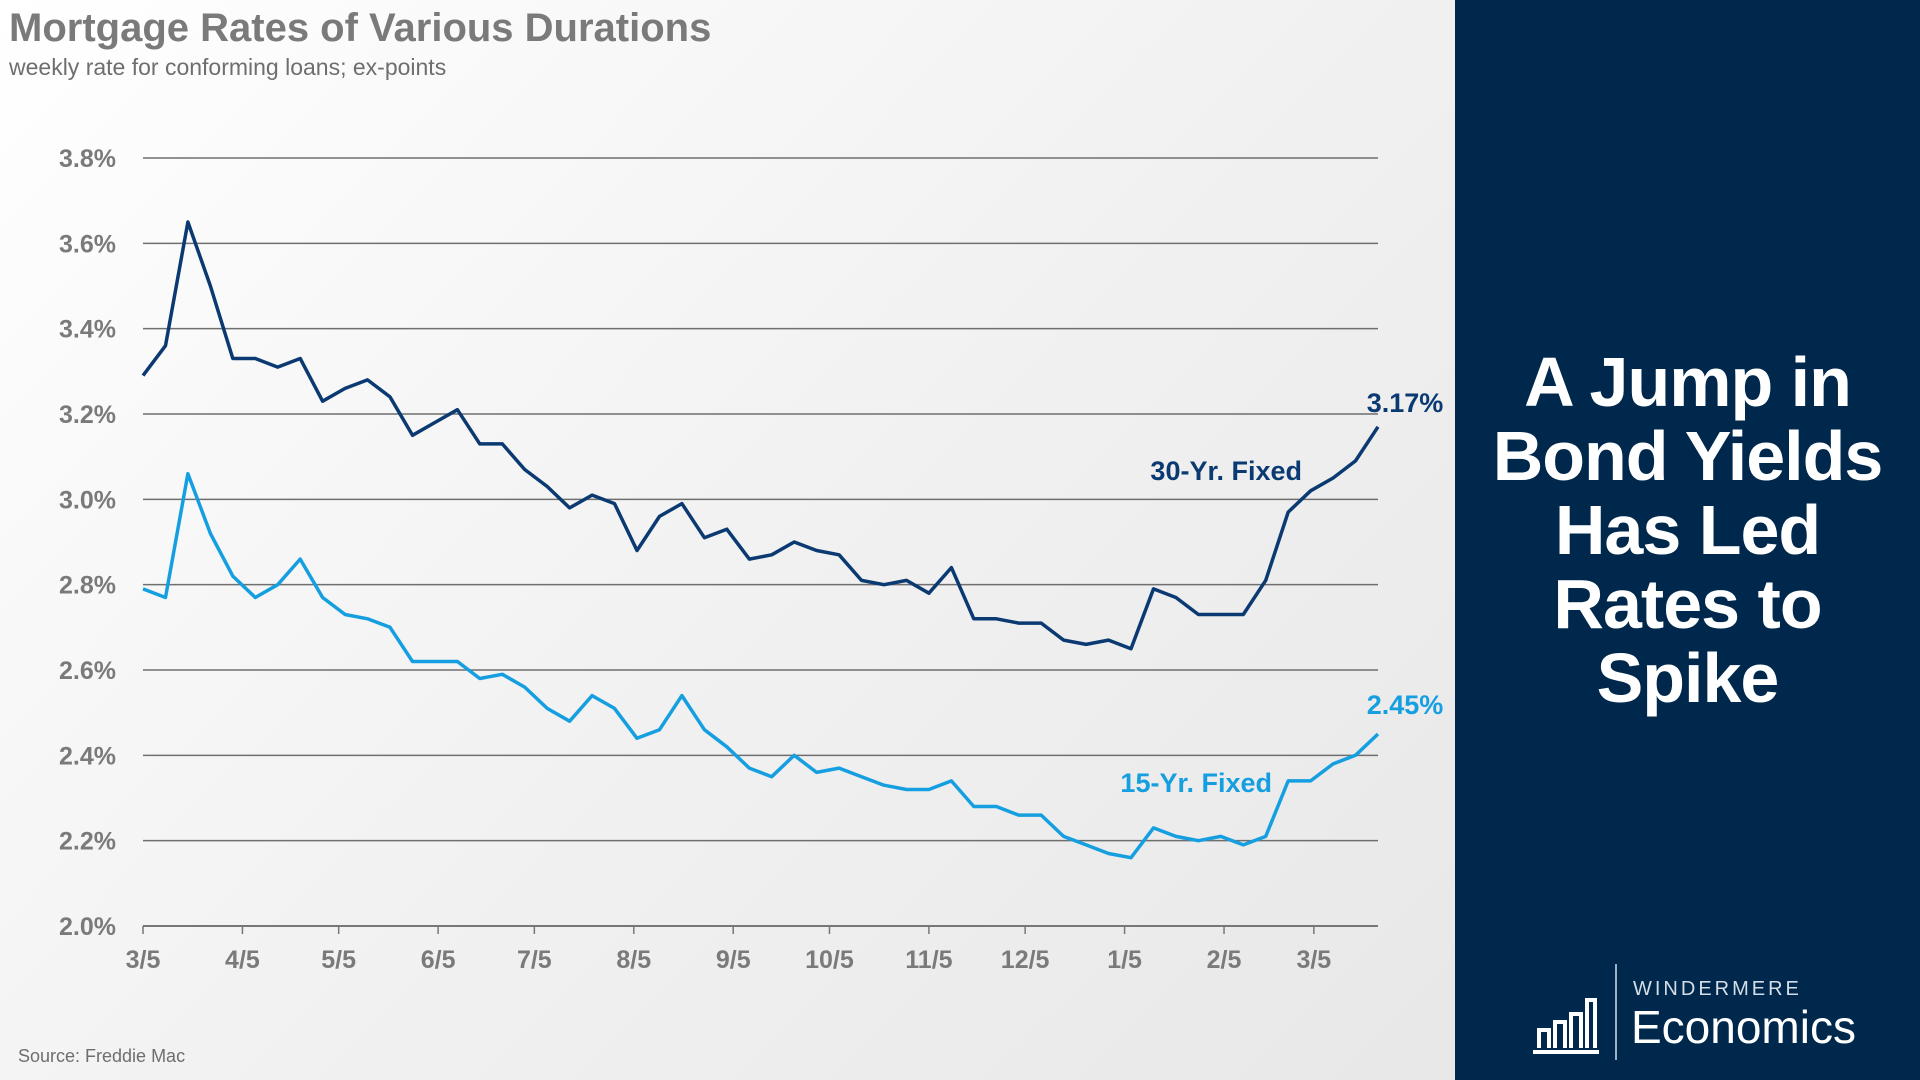  I want to click on headline-line: Rates to, so click(1687, 604).